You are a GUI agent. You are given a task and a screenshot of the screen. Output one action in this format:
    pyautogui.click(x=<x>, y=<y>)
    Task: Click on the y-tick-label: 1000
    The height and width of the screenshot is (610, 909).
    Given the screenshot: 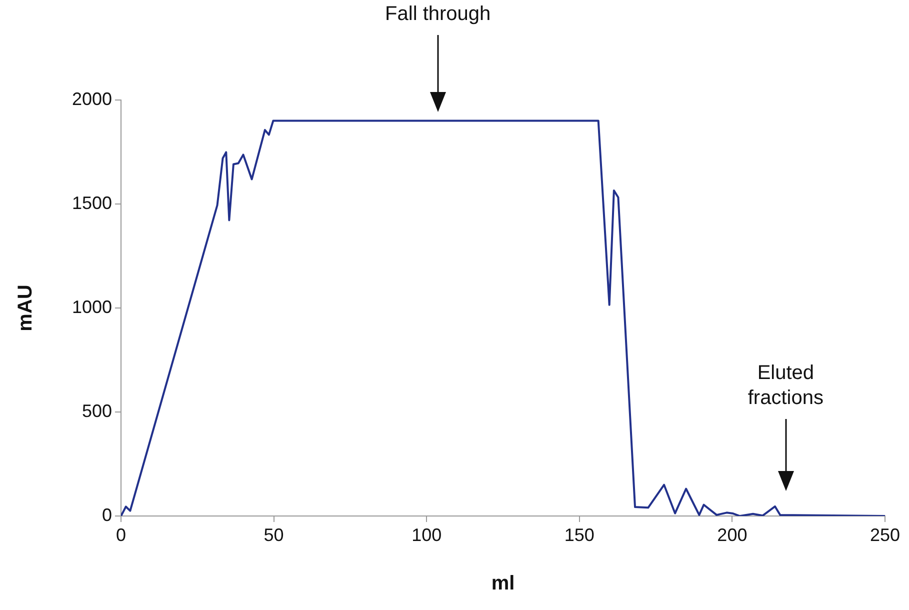 What is the action you would take?
    pyautogui.click(x=92, y=306)
    